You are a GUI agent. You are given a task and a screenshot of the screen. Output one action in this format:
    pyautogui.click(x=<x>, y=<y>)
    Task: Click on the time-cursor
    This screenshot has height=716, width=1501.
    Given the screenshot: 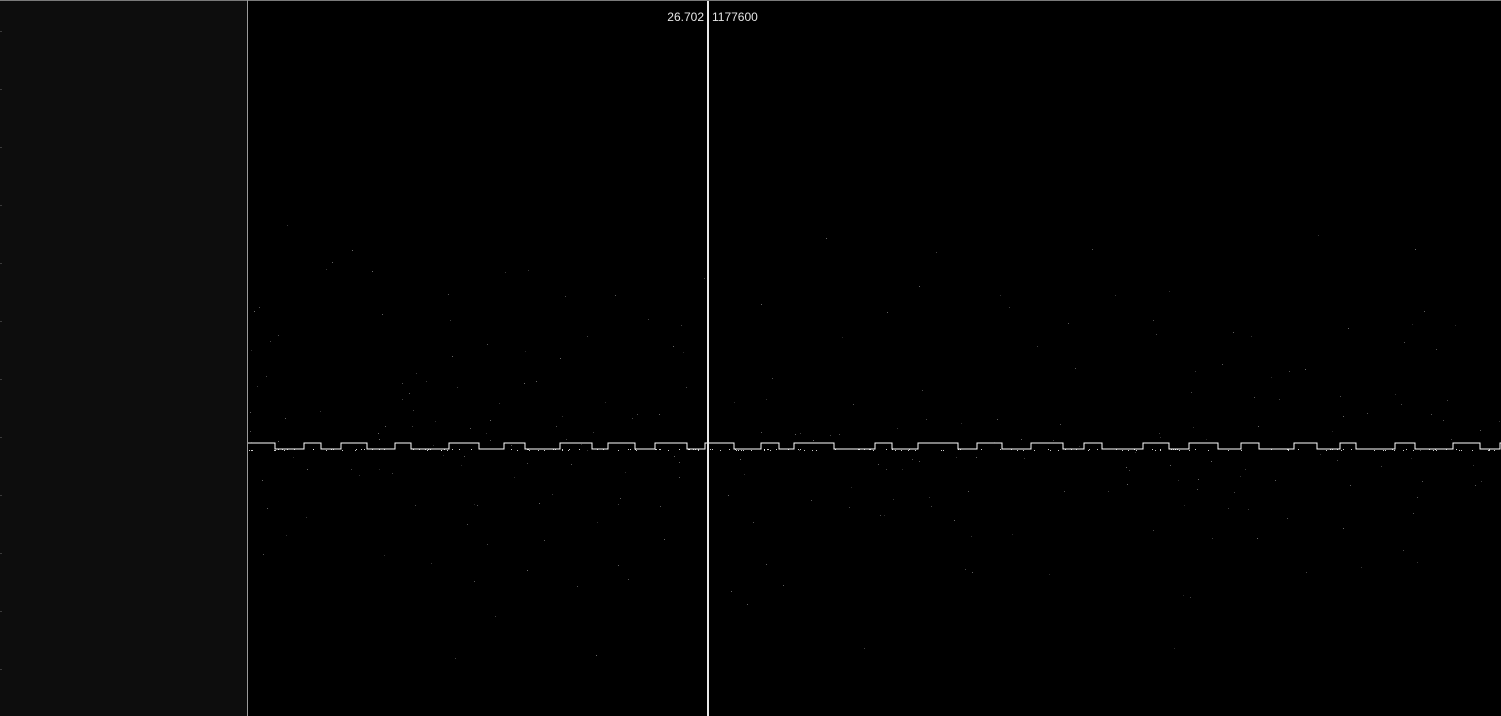 What is the action you would take?
    pyautogui.click(x=708, y=358)
    